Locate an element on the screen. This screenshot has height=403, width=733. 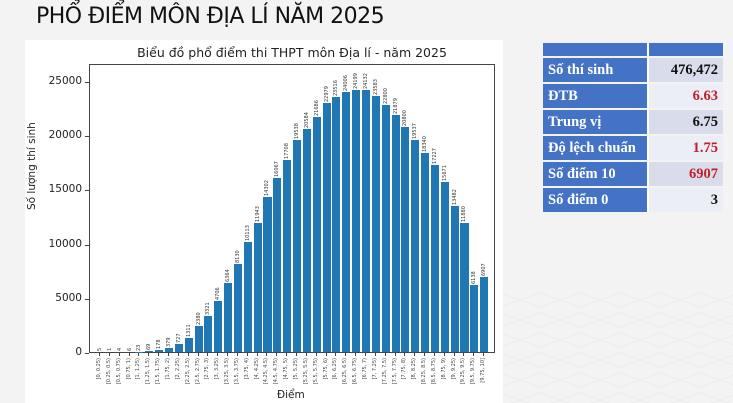
stats-value: 3 is located at coordinates (686, 200).